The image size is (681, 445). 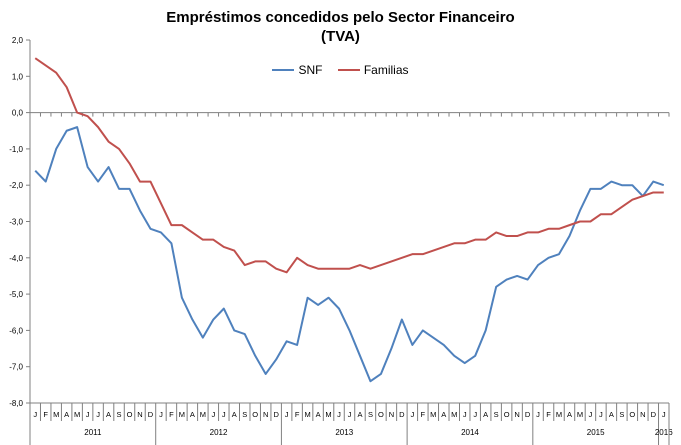 What do you see at coordinates (348, 70) in the screenshot?
I see `legend-swatch-familias` at bounding box center [348, 70].